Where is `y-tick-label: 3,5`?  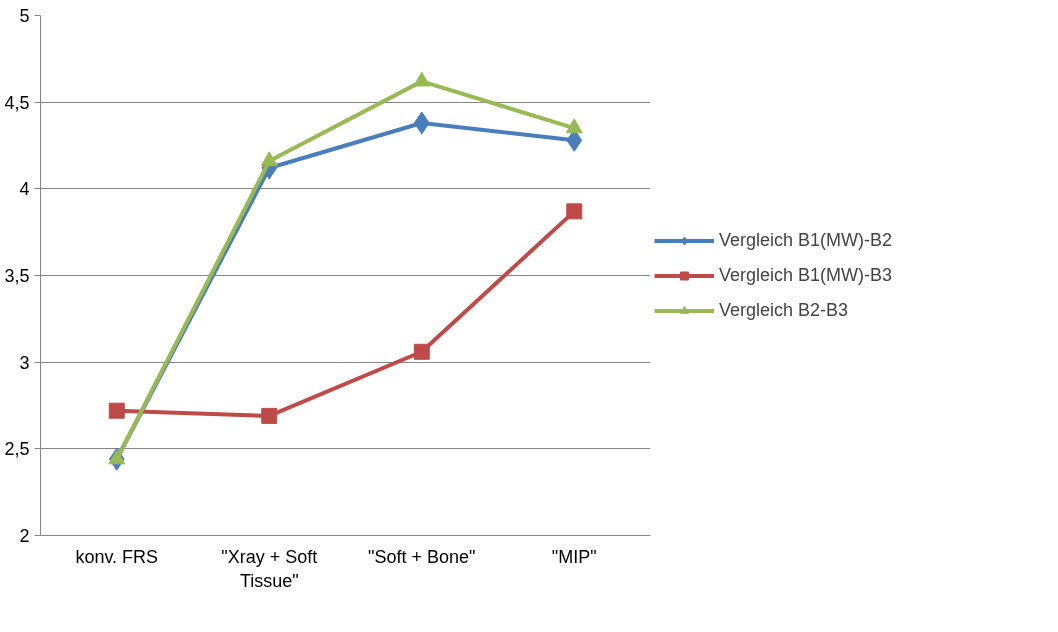 y-tick-label: 3,5 is located at coordinates (17, 276).